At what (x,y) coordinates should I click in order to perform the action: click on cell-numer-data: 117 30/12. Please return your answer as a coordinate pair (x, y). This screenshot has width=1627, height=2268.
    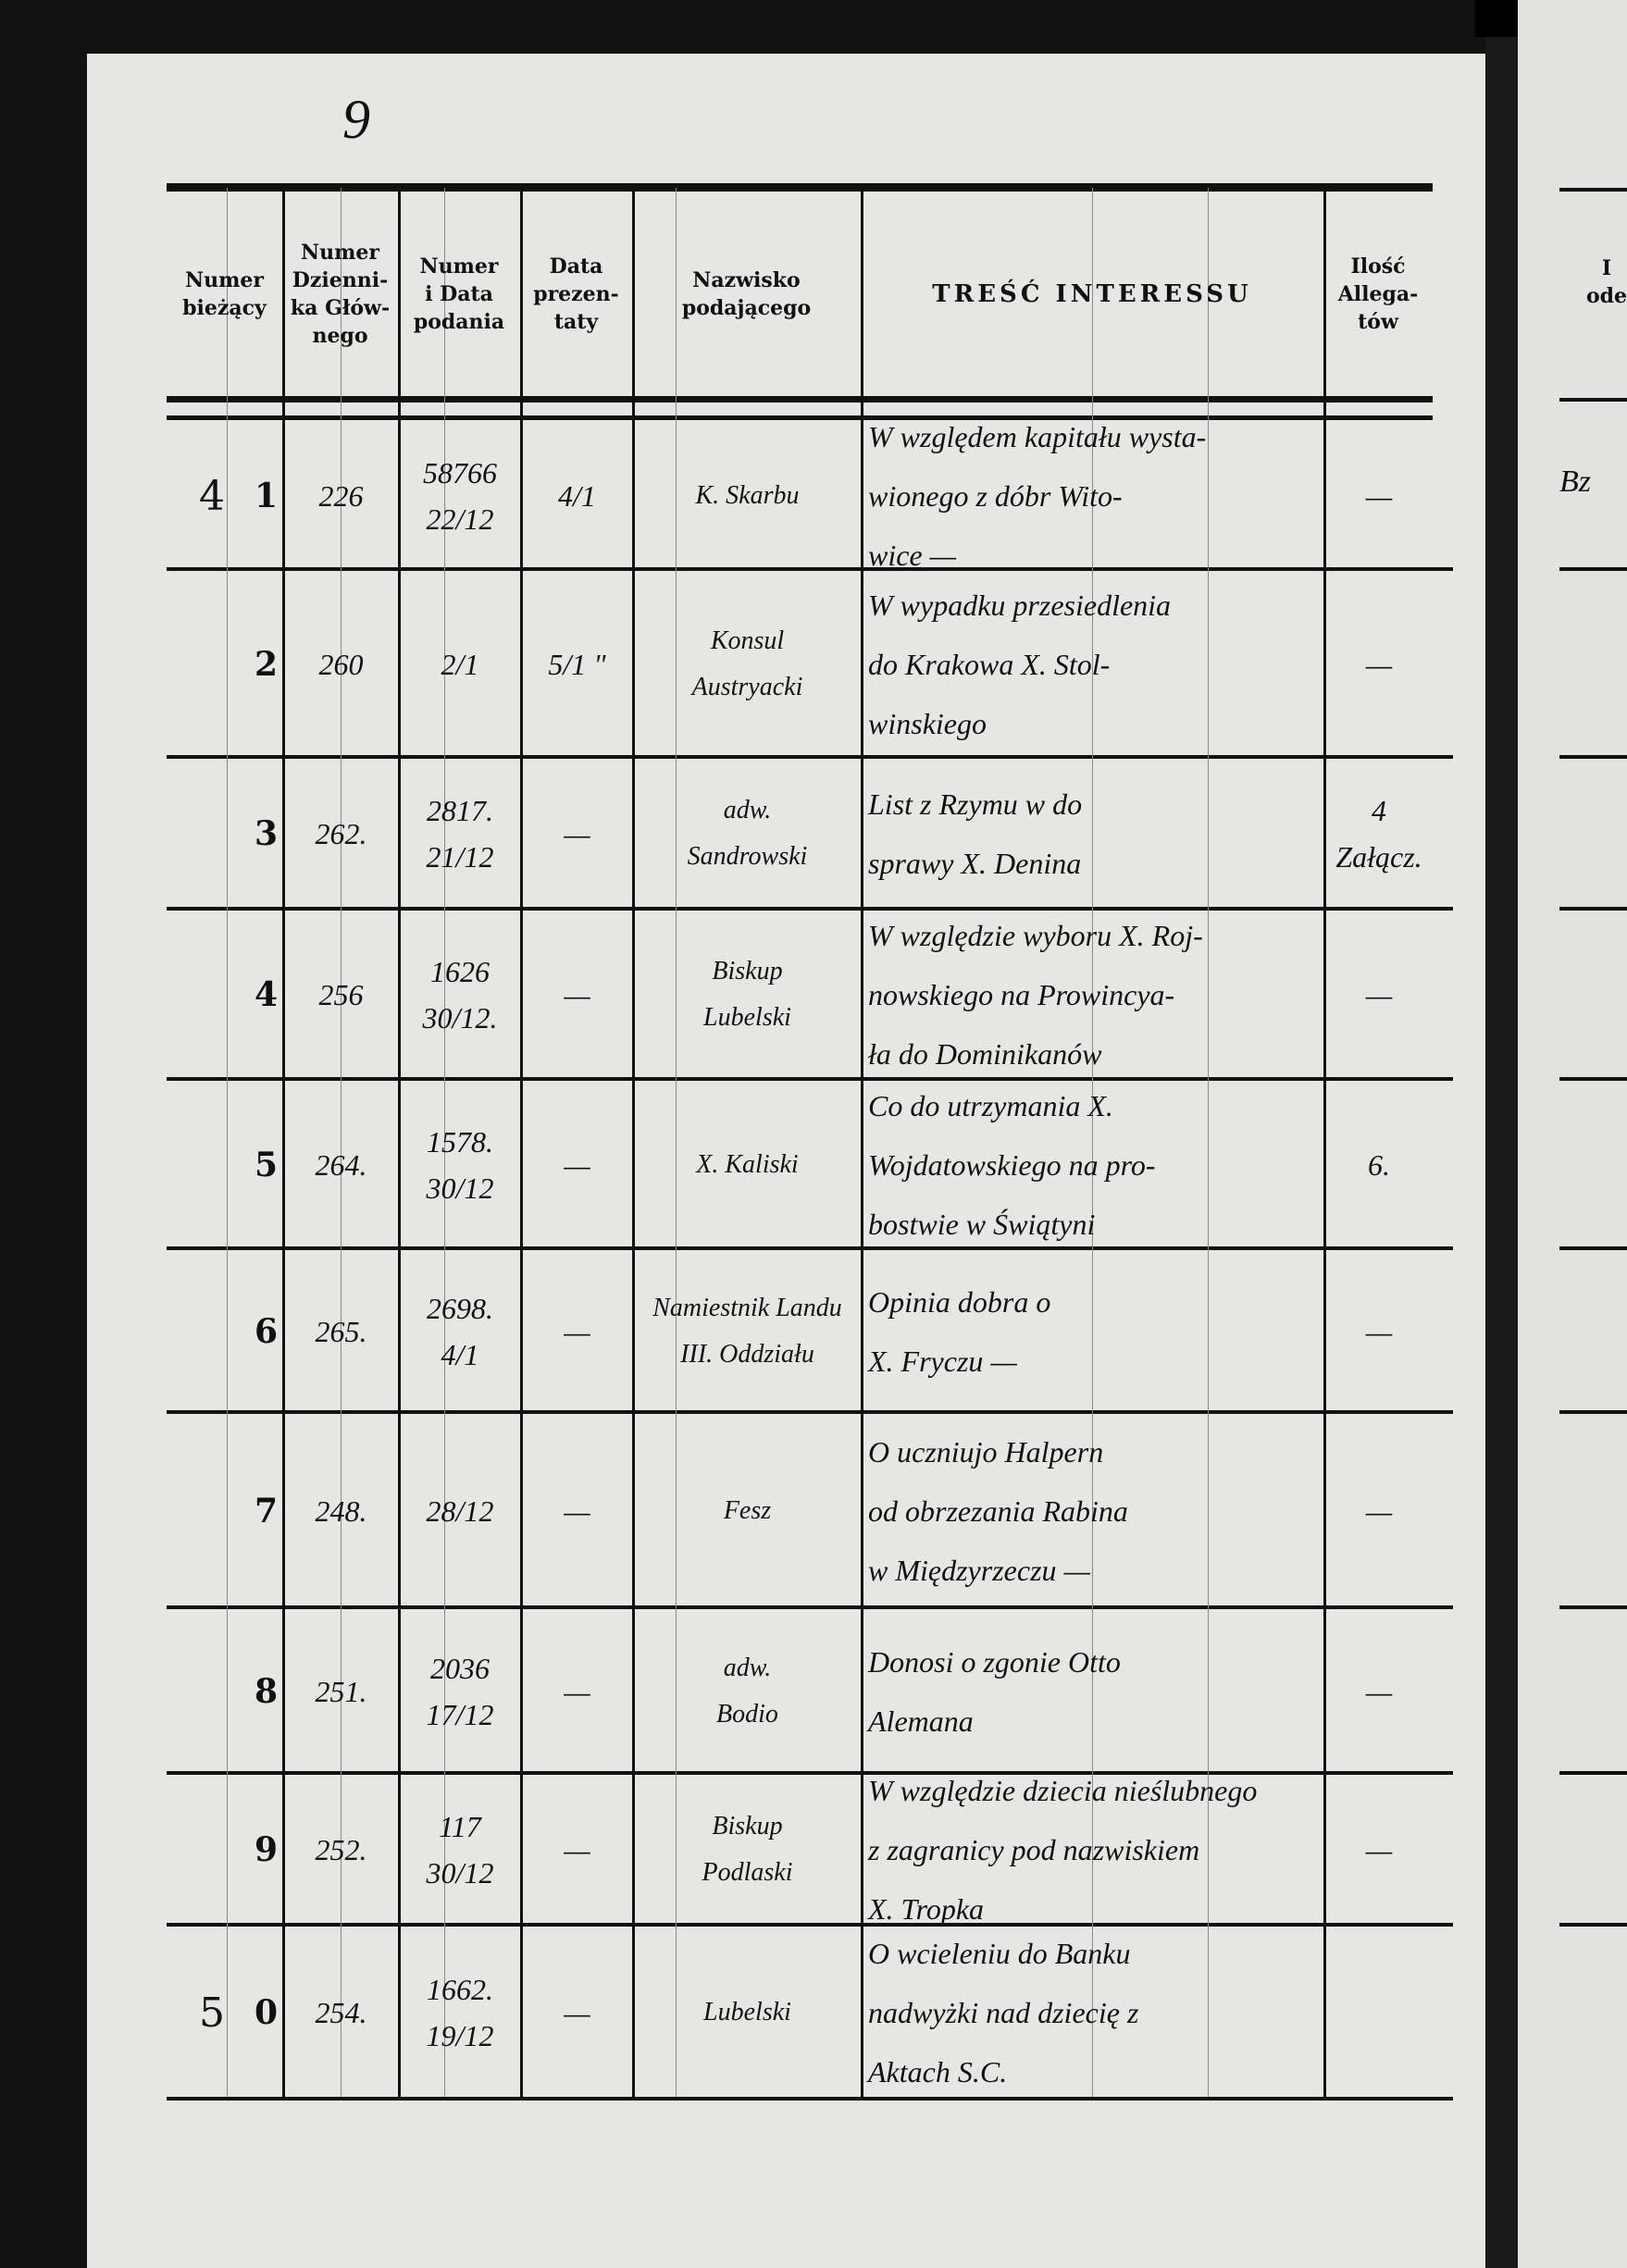
    Looking at the image, I should click on (460, 1850).